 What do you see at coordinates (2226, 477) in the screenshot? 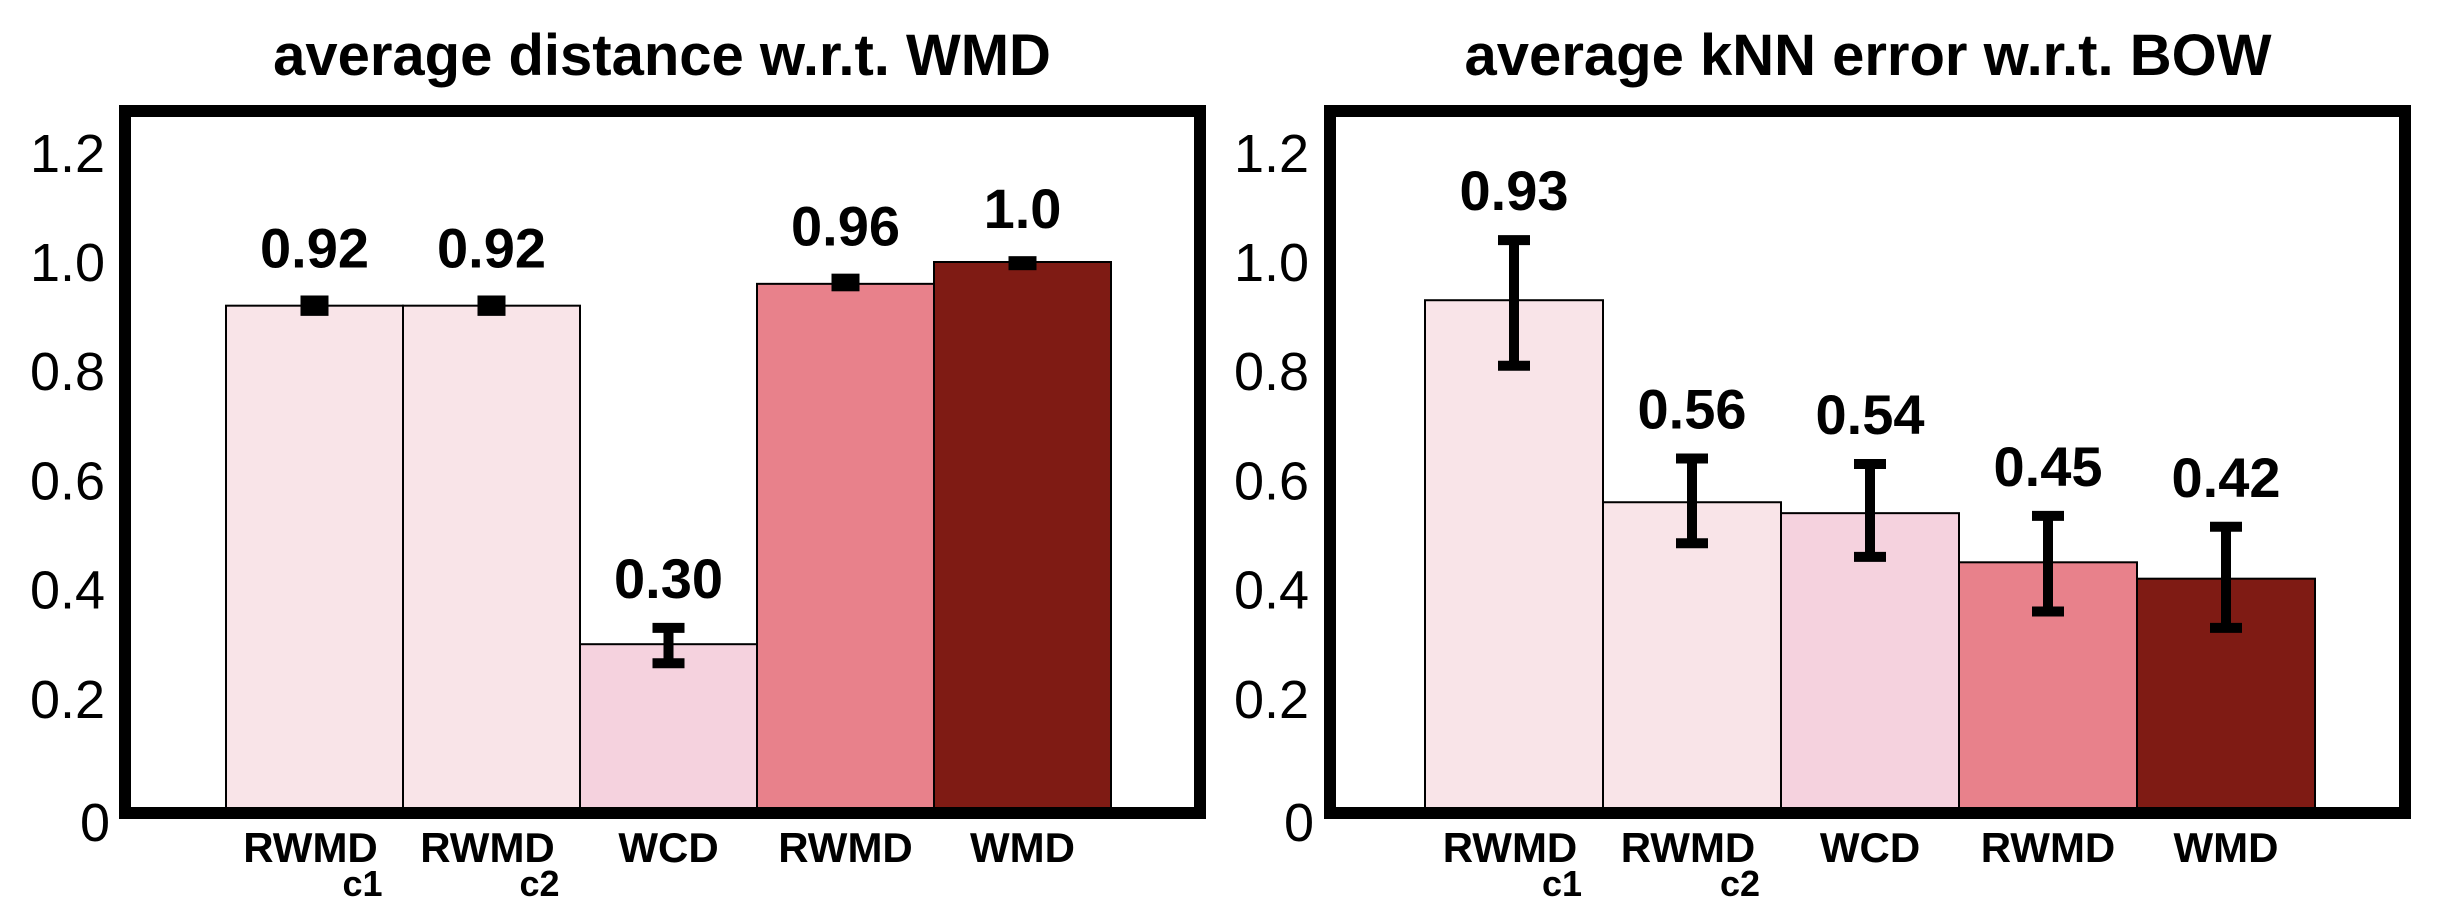
I see `data-label: 0.42` at bounding box center [2226, 477].